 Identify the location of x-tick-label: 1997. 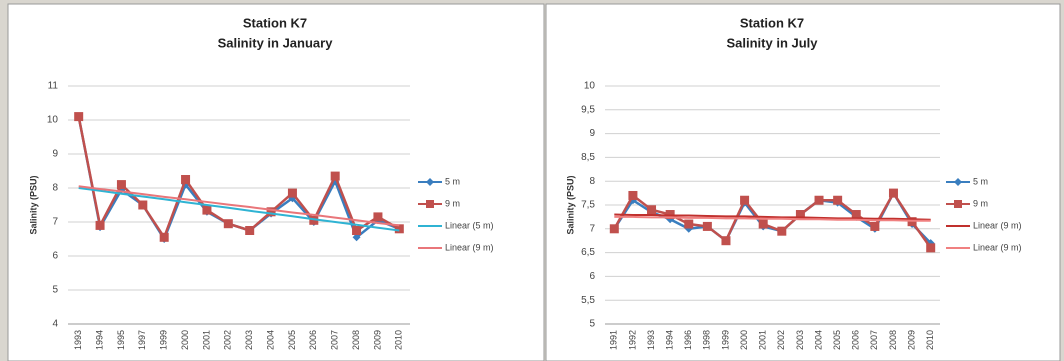
(142, 340).